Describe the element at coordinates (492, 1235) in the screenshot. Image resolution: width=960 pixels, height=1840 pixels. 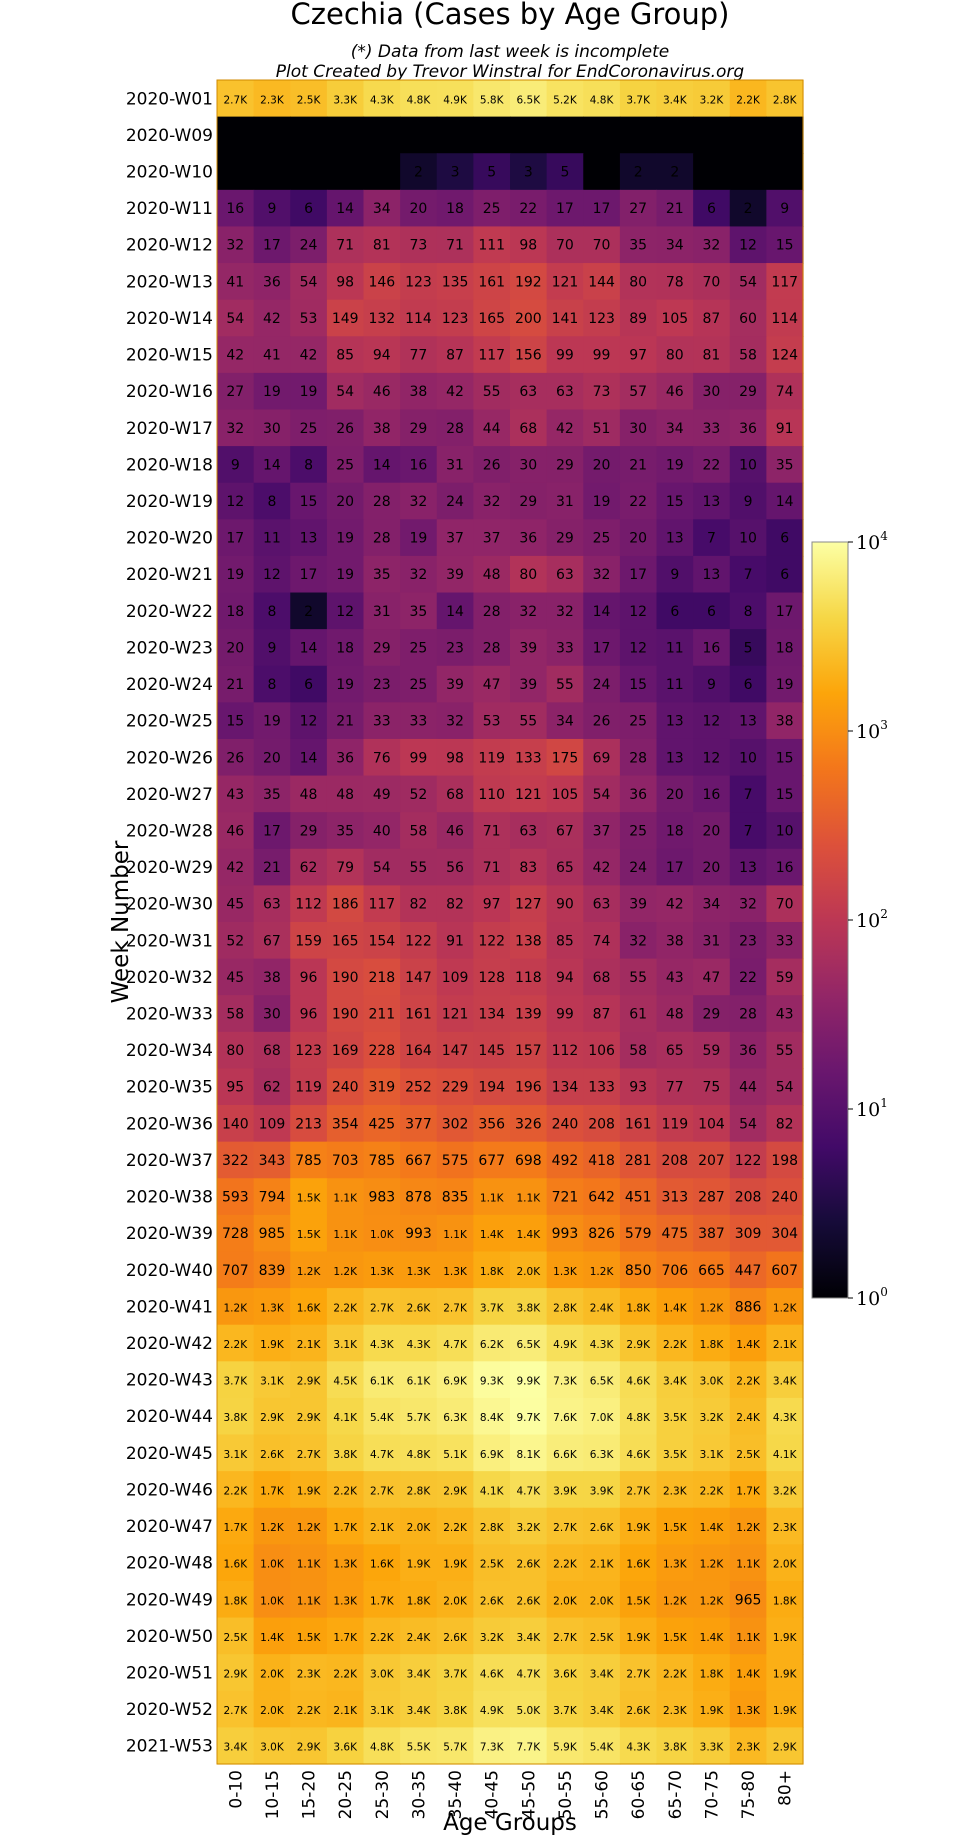
I see `cell-value-label: 1.4K` at that location.